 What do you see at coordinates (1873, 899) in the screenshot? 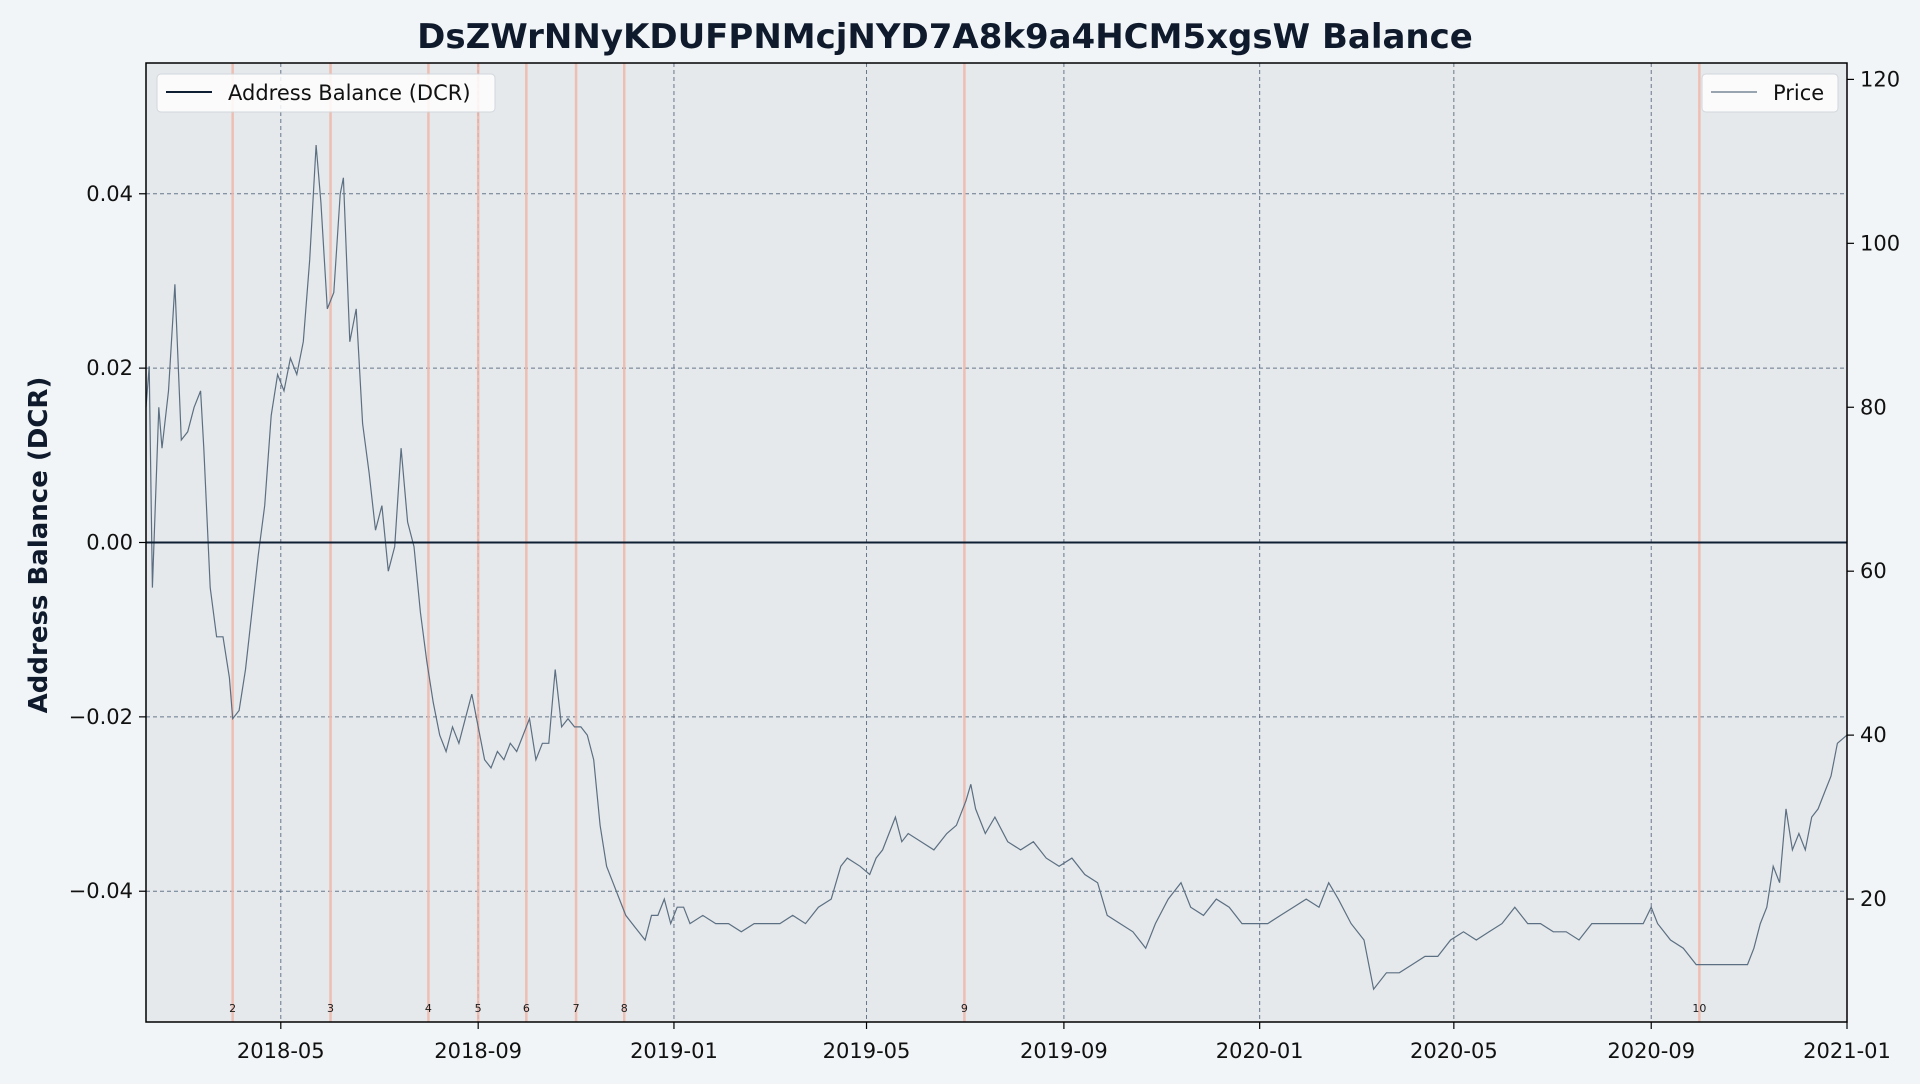
I see `y2-tick-label: 20` at bounding box center [1873, 899].